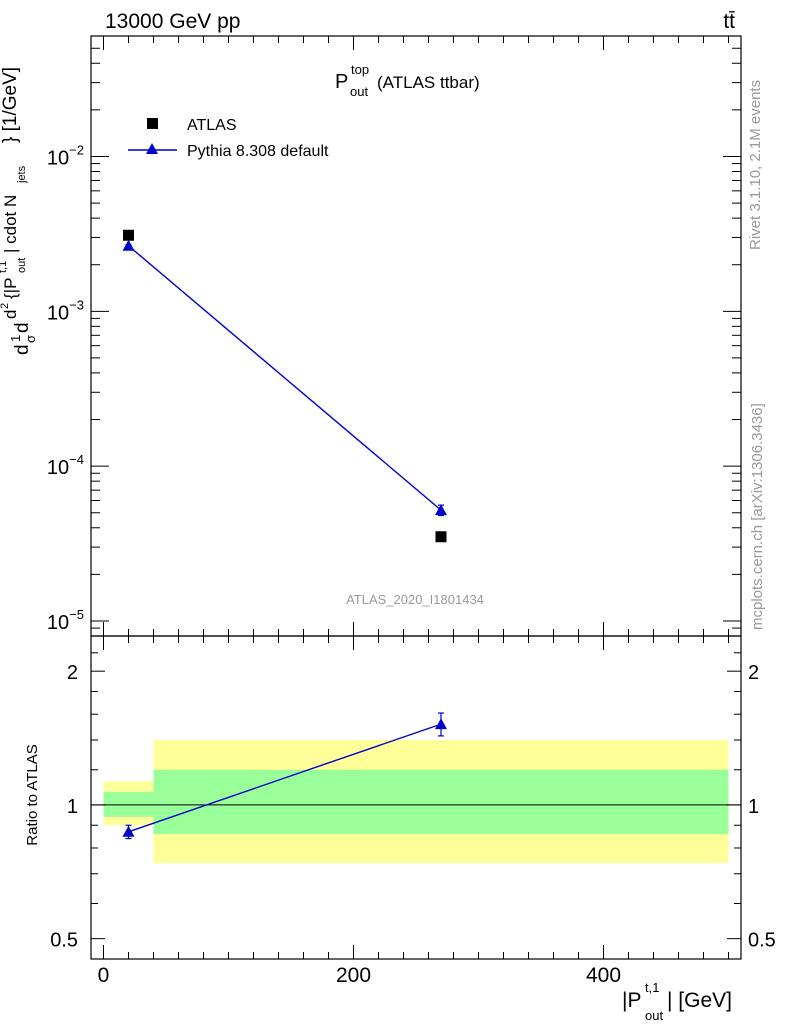  Describe the element at coordinates (10, 105) in the screenshot. I see `svg-text: } [1/GeV]` at that location.